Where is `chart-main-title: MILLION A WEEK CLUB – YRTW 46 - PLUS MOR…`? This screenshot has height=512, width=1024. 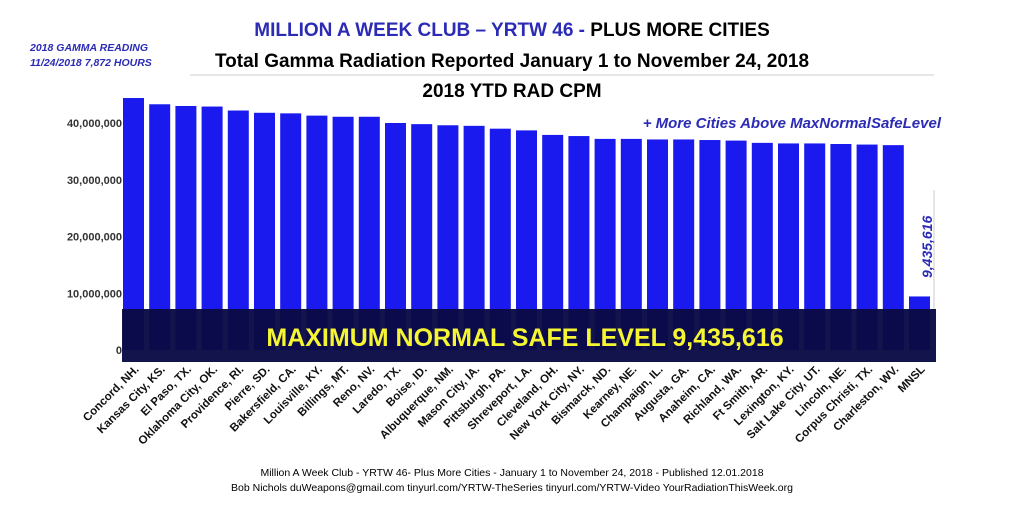
chart-main-title: MILLION A WEEK CLUB – YRTW 46 - PLUS MOR… is located at coordinates (512, 31).